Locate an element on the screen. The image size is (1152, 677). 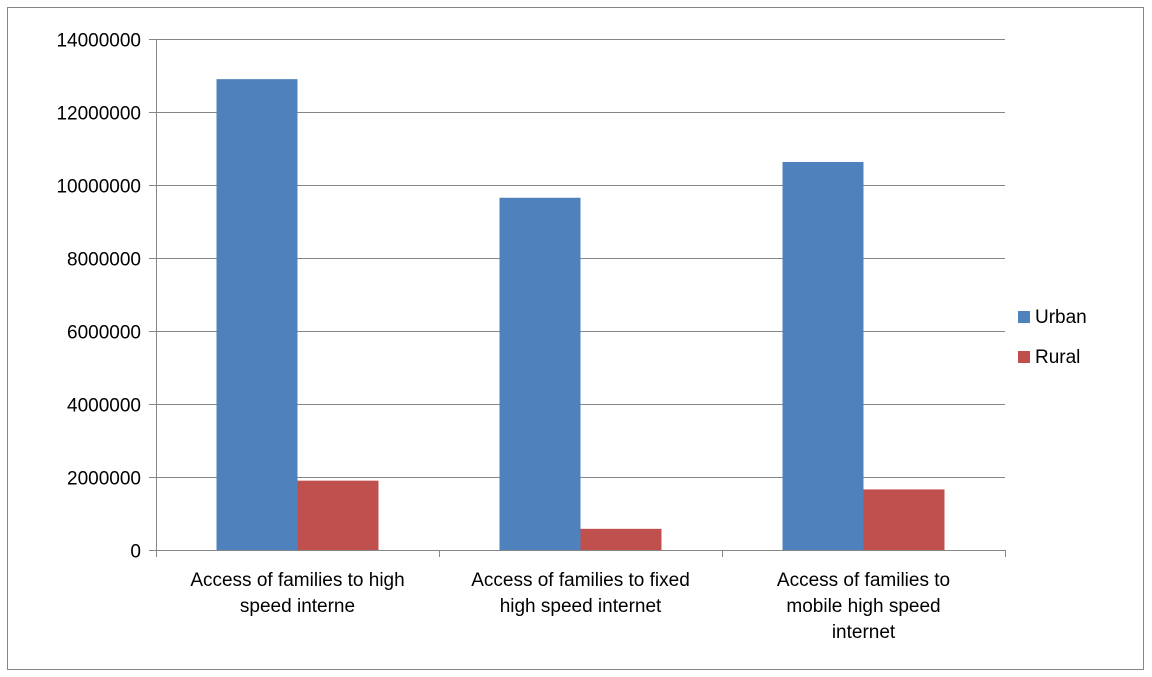
y-tick-label: 8000000 is located at coordinates (104, 260).